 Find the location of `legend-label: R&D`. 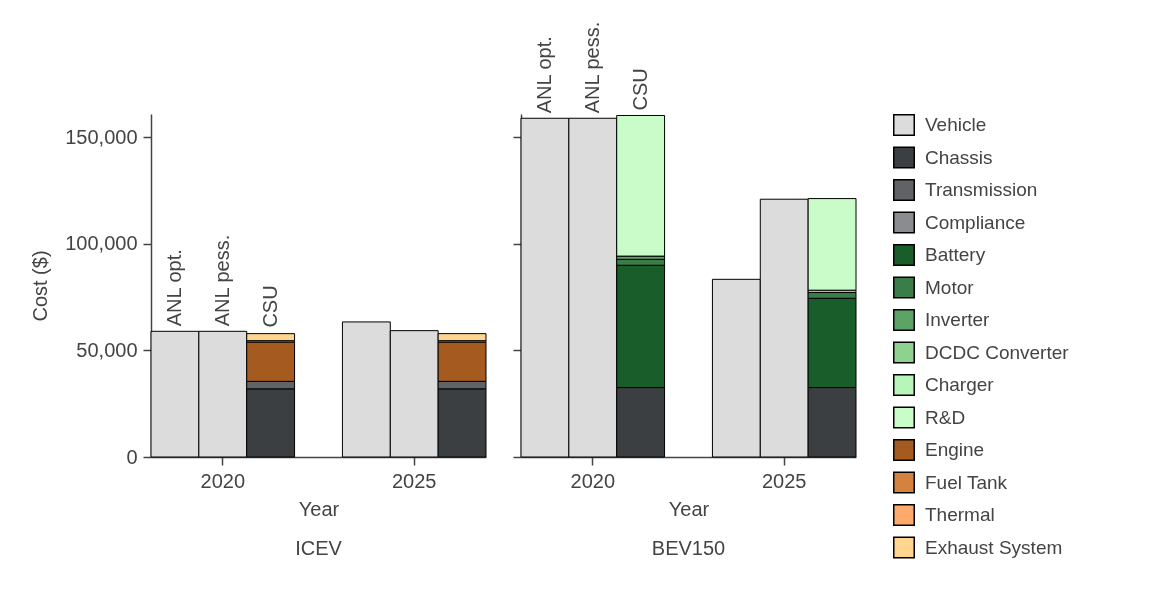

legend-label: R&D is located at coordinates (945, 417).